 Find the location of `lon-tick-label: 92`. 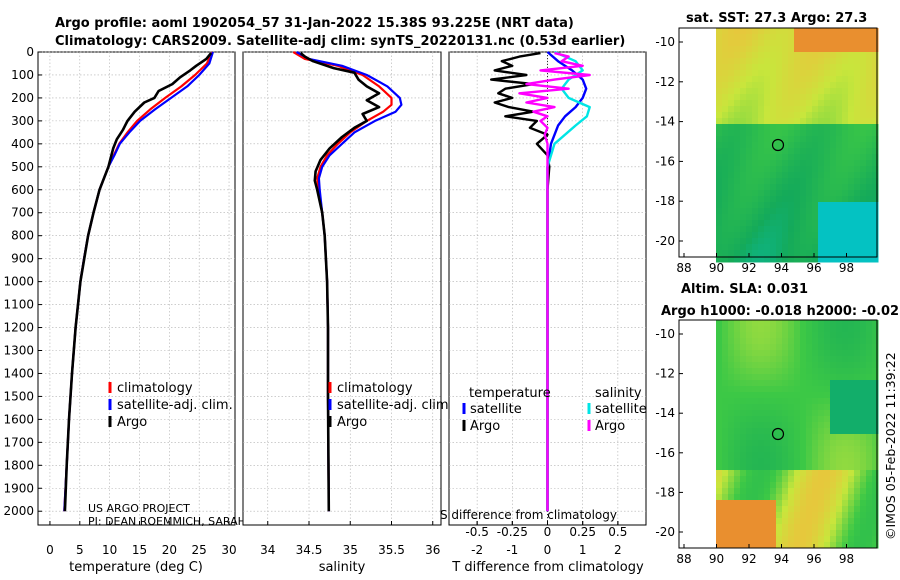

lon-tick-label: 92 is located at coordinates (748, 559).